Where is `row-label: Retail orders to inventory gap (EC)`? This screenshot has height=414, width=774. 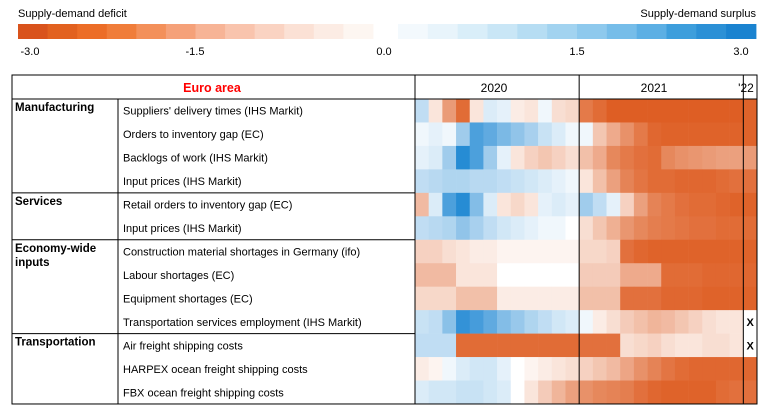 row-label: Retail orders to inventory gap (EC) is located at coordinates (207, 206).